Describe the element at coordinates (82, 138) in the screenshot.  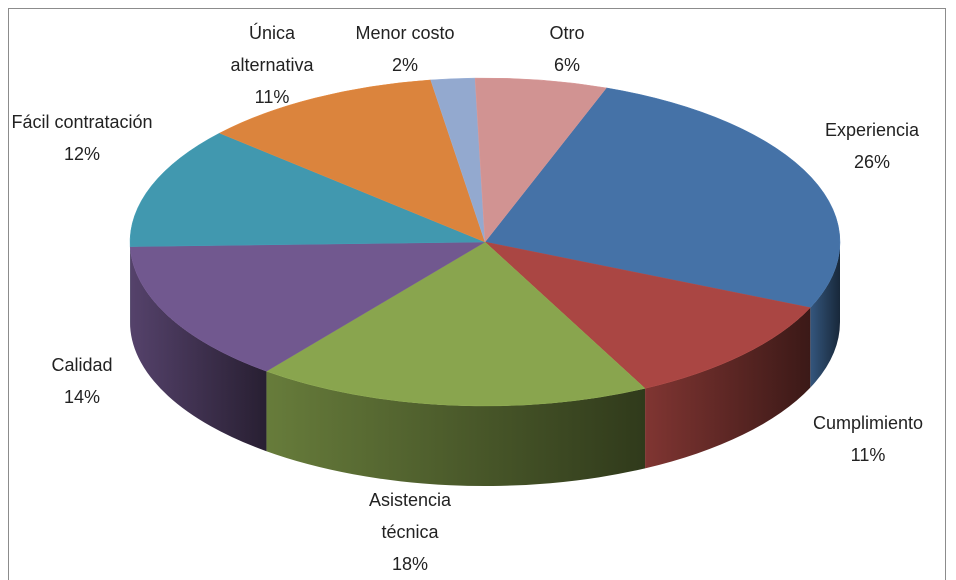
I see `data-label: Fácil contratación 12%` at that location.